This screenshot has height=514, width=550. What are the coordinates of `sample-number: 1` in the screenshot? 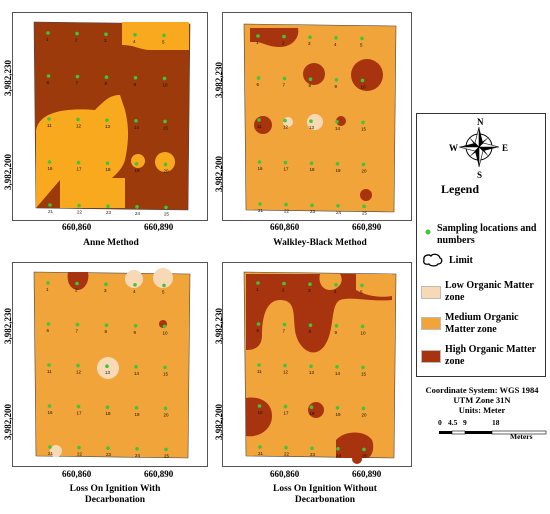 It's located at (47, 39).